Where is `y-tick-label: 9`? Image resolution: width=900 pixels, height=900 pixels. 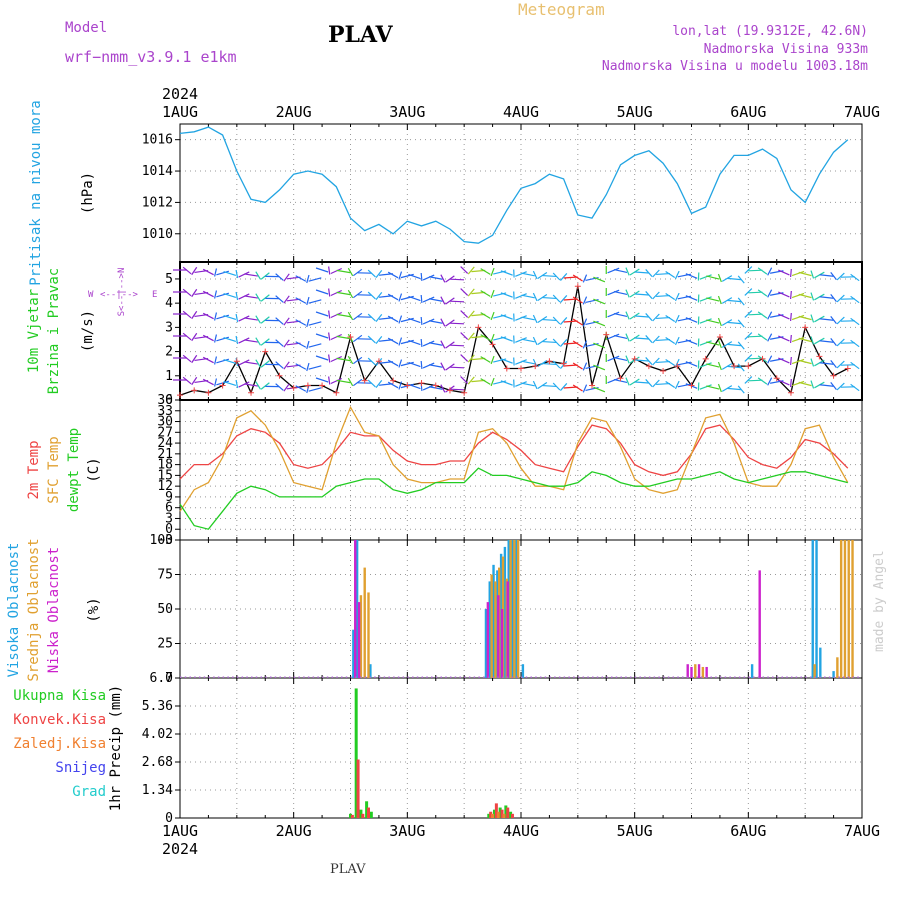 y-tick-label: 9 is located at coordinates (169, 497).